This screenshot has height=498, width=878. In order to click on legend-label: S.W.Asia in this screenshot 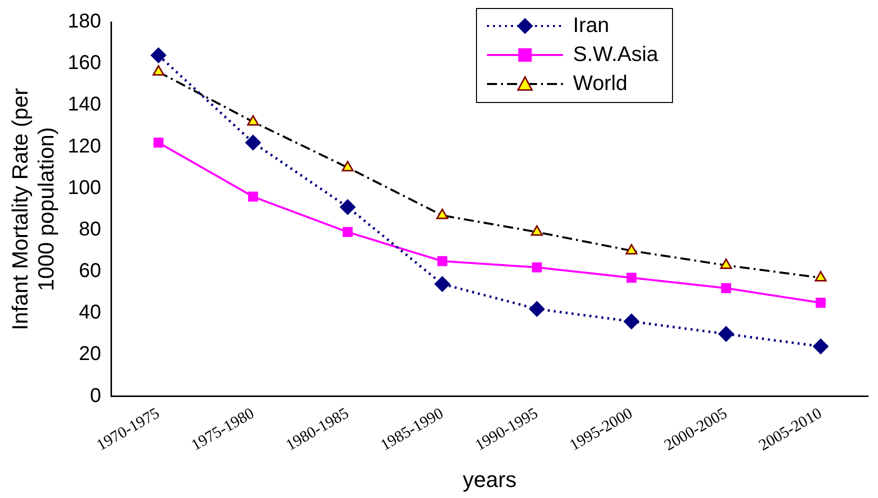, I will do `click(615, 54)`.